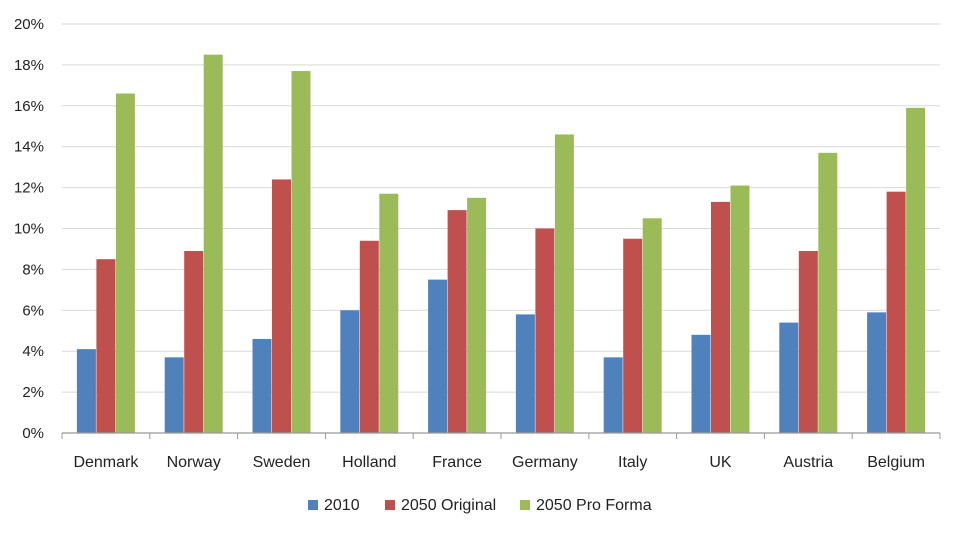 This screenshot has height=540, width=960. What do you see at coordinates (262, 385) in the screenshot?
I see `bar-sweden-2010` at bounding box center [262, 385].